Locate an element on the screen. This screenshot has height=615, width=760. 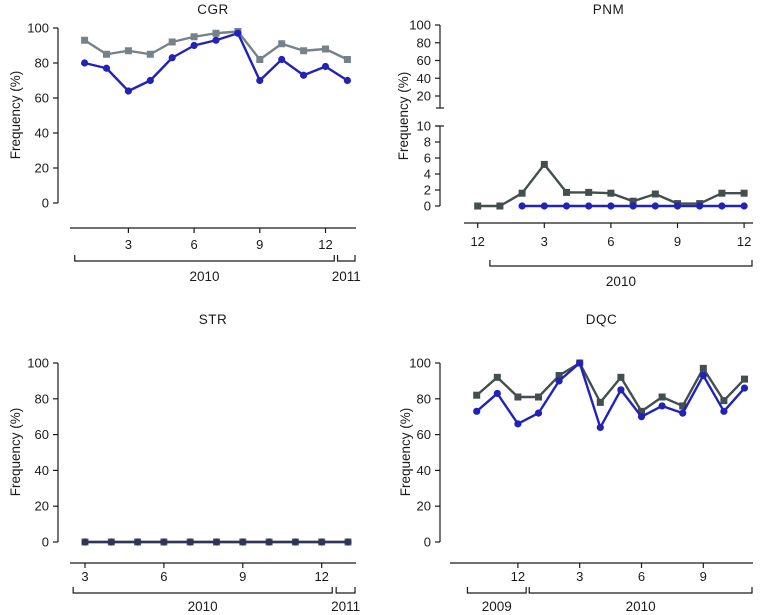
chart-title-pnm: PNM is located at coordinates (608, 9).